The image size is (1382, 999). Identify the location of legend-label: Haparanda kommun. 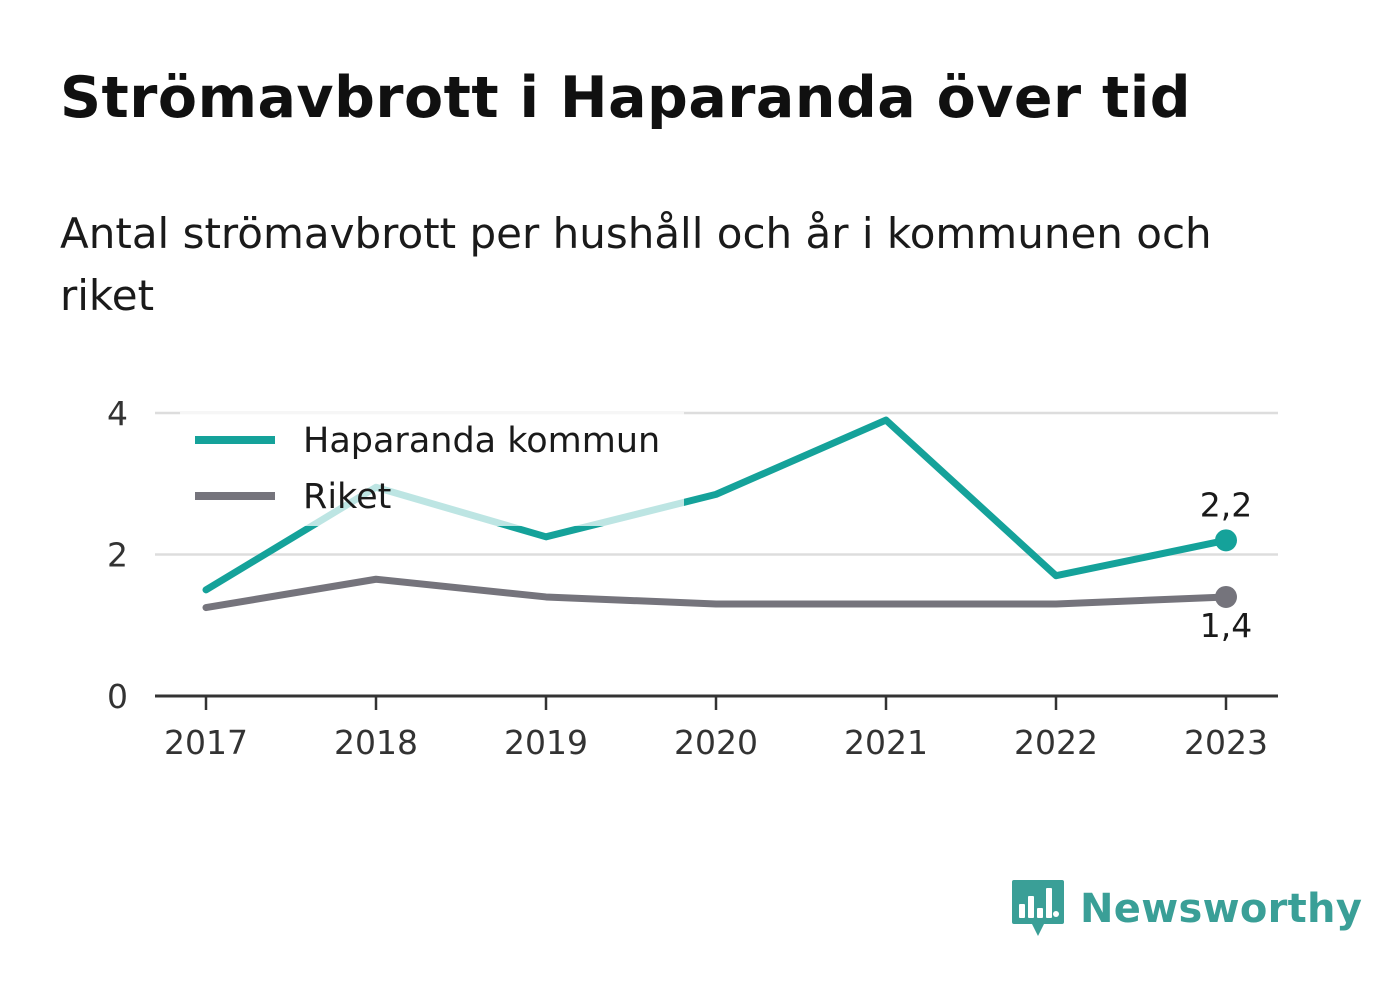
(481, 441).